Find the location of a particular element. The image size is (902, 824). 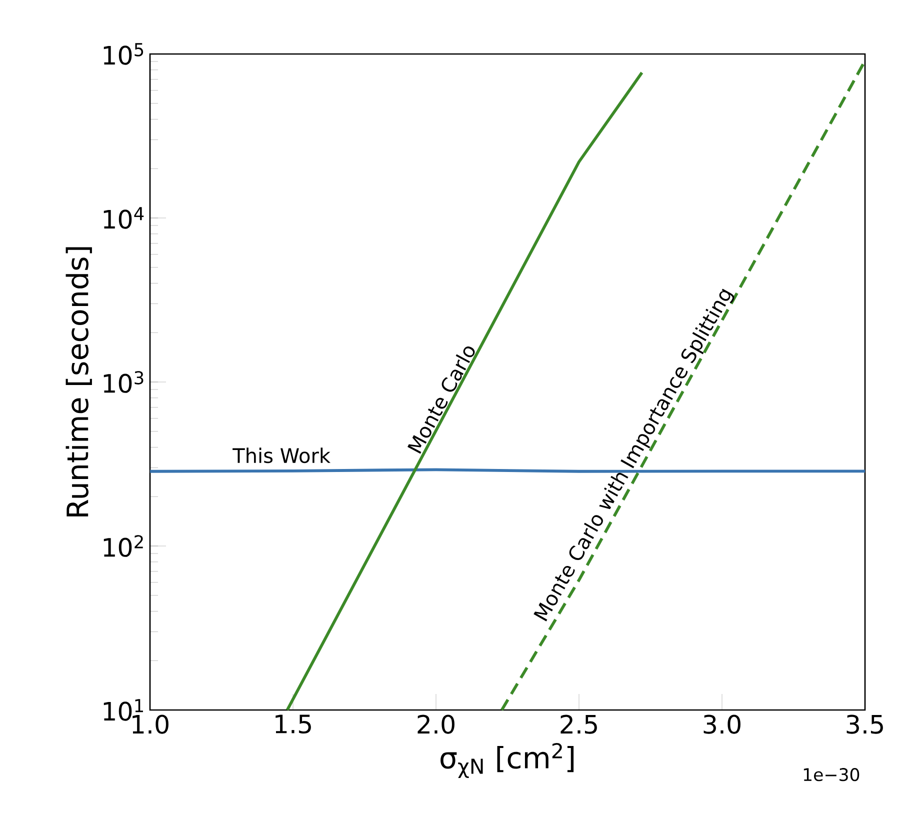

series-label: This Work is located at coordinates (281, 456).